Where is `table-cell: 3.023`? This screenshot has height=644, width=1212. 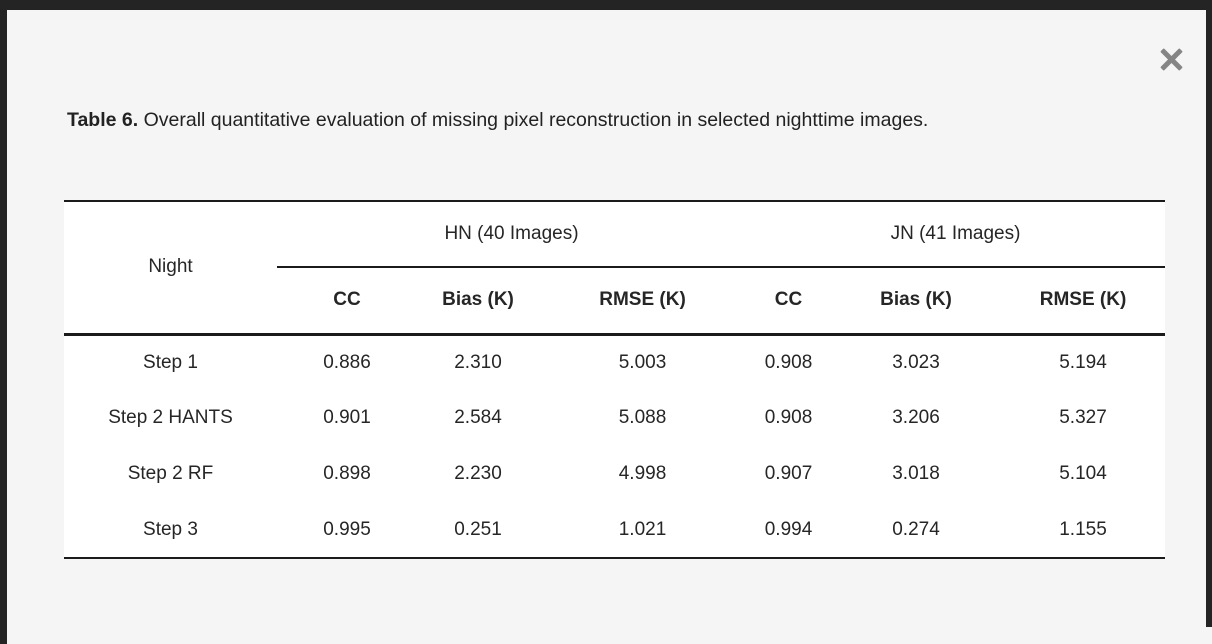
table-cell: 3.023 is located at coordinates (916, 362).